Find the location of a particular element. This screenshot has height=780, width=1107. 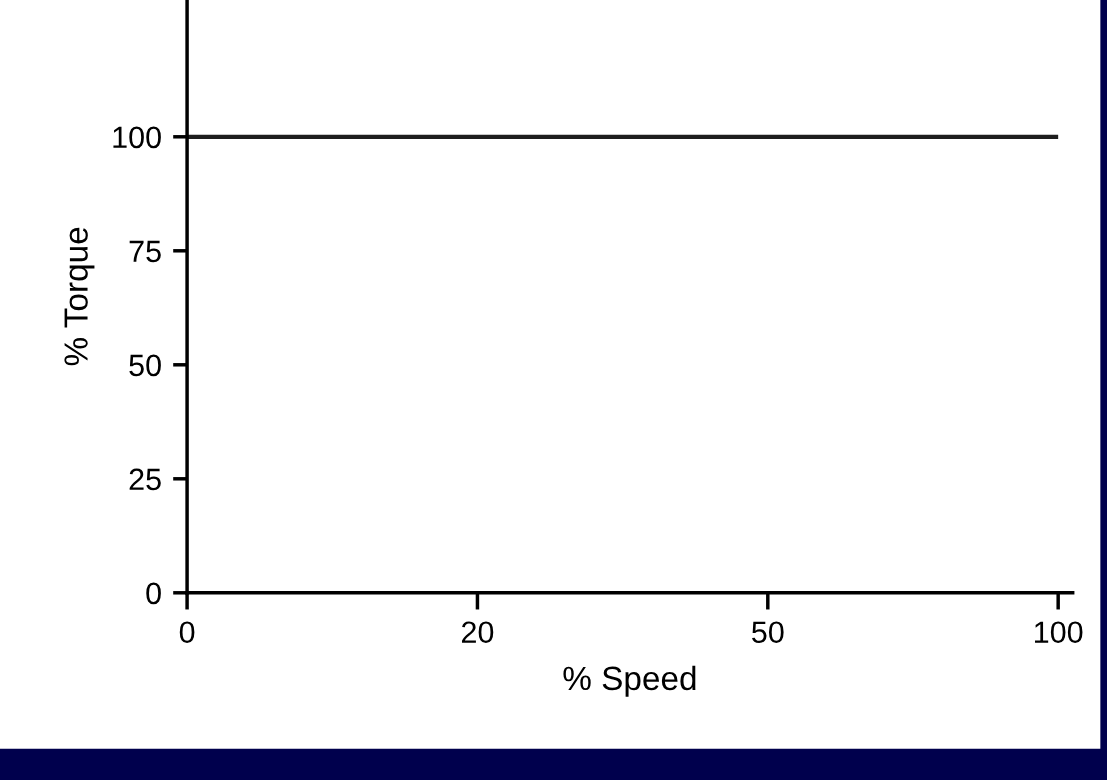

x-tick-label: 100 is located at coordinates (1059, 632).